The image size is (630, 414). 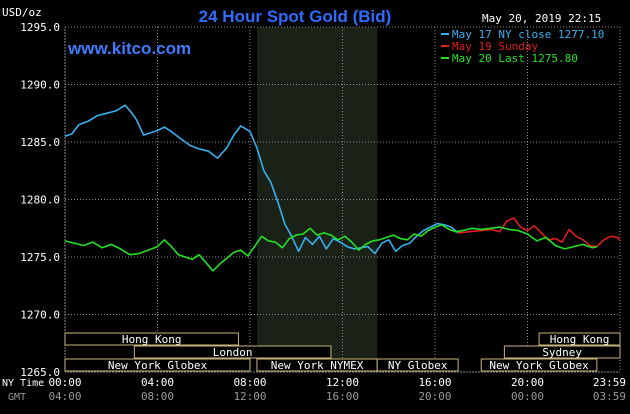 I want to click on x-tick-label-gmt: 00:00, so click(x=527, y=396).